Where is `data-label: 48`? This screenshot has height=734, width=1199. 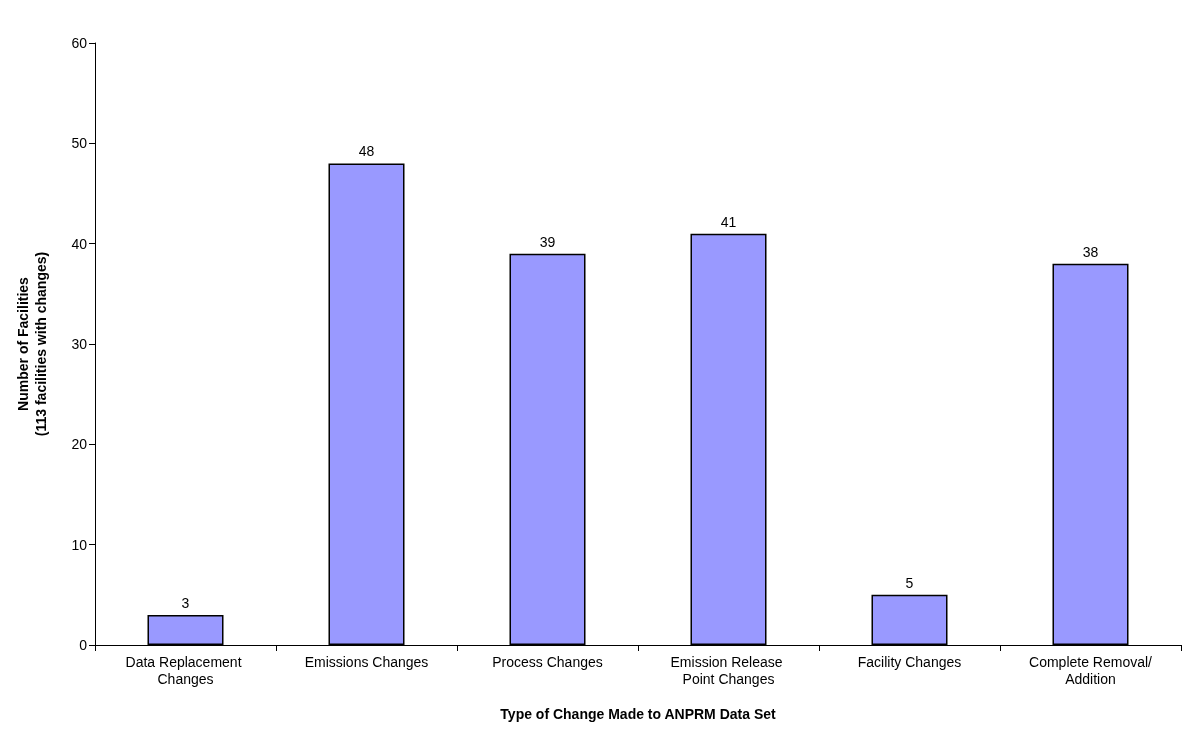
data-label: 48 is located at coordinates (366, 151).